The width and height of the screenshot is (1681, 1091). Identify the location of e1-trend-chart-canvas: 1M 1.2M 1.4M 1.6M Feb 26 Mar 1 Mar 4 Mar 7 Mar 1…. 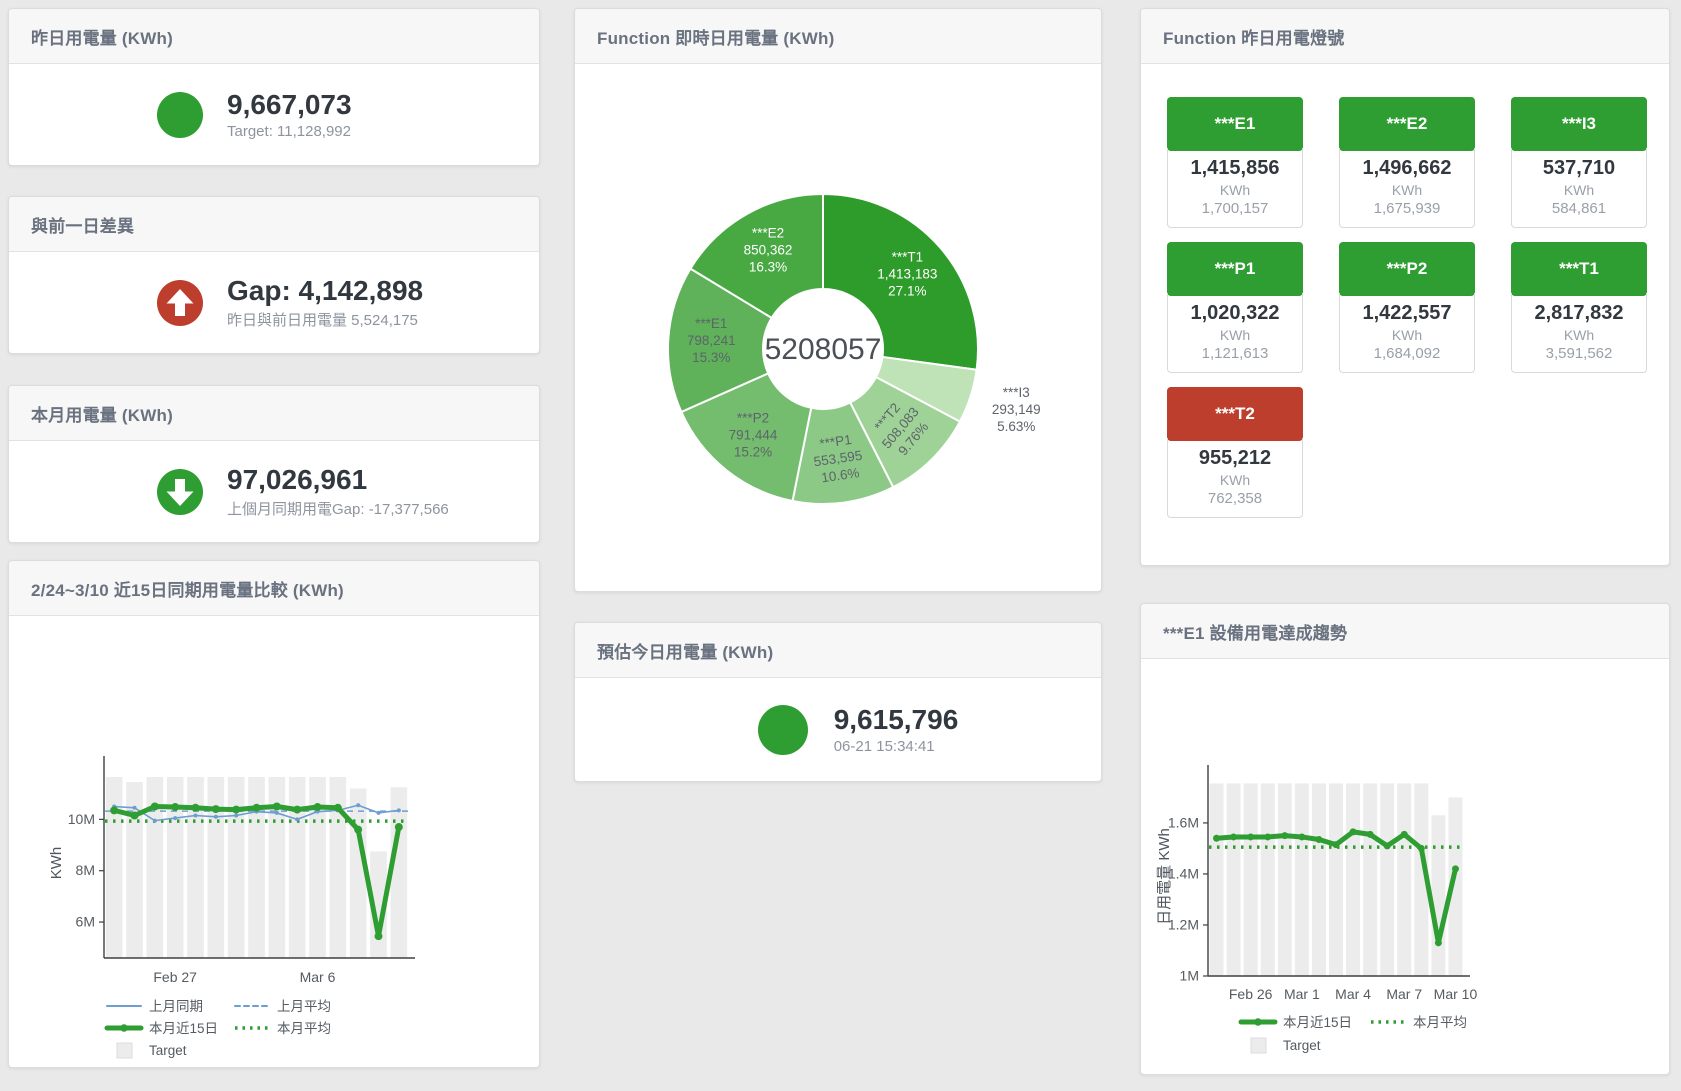
(1405, 867).